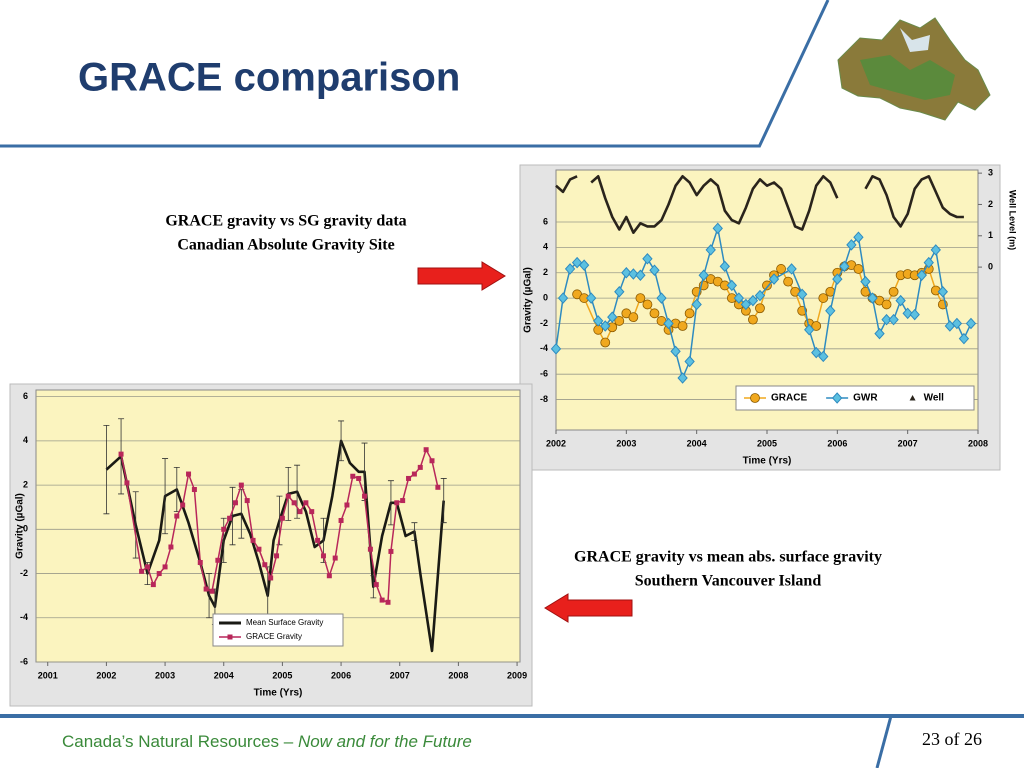 This screenshot has width=1024, height=768. Describe the element at coordinates (285, 221) in the screenshot. I see `caption-line: GRACE gravity vs SG gravity data` at that location.